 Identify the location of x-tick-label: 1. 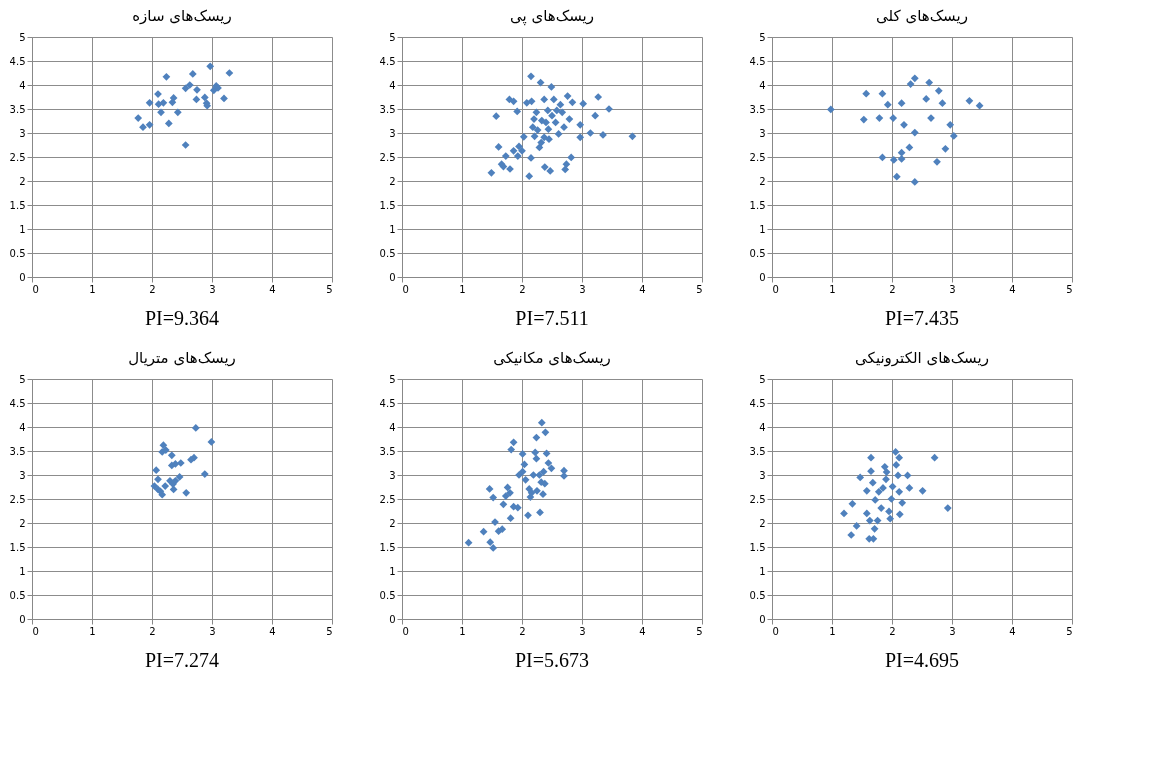
(832, 289).